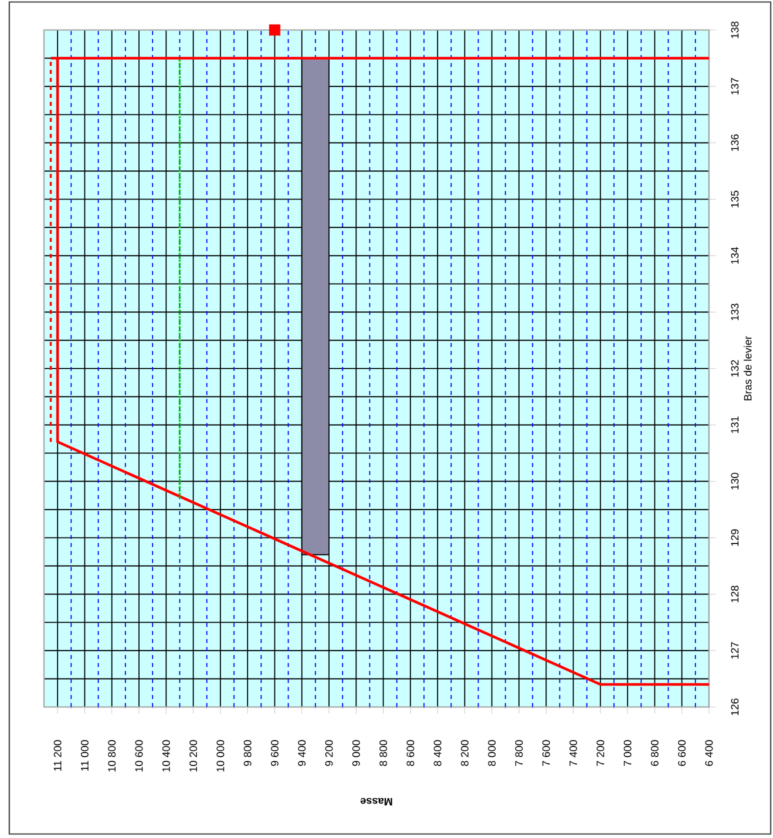  What do you see at coordinates (735, 142) in the screenshot?
I see `y-tick-label: 136` at bounding box center [735, 142].